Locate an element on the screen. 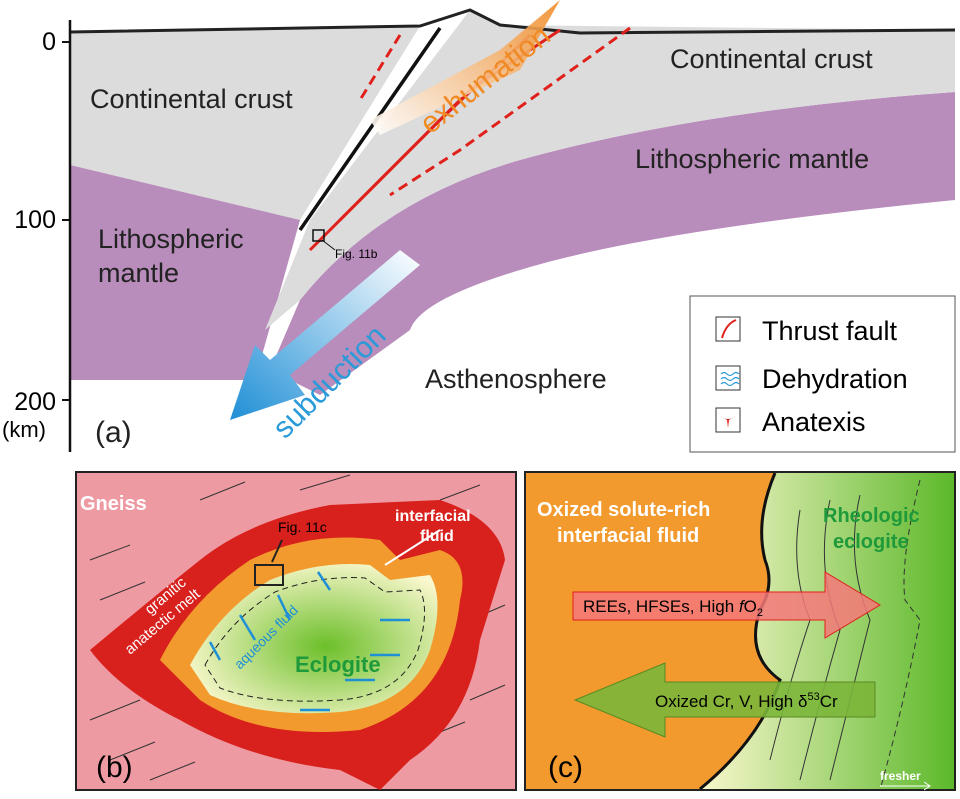 The image size is (960, 799). suture-line is located at coordinates (370, 129).